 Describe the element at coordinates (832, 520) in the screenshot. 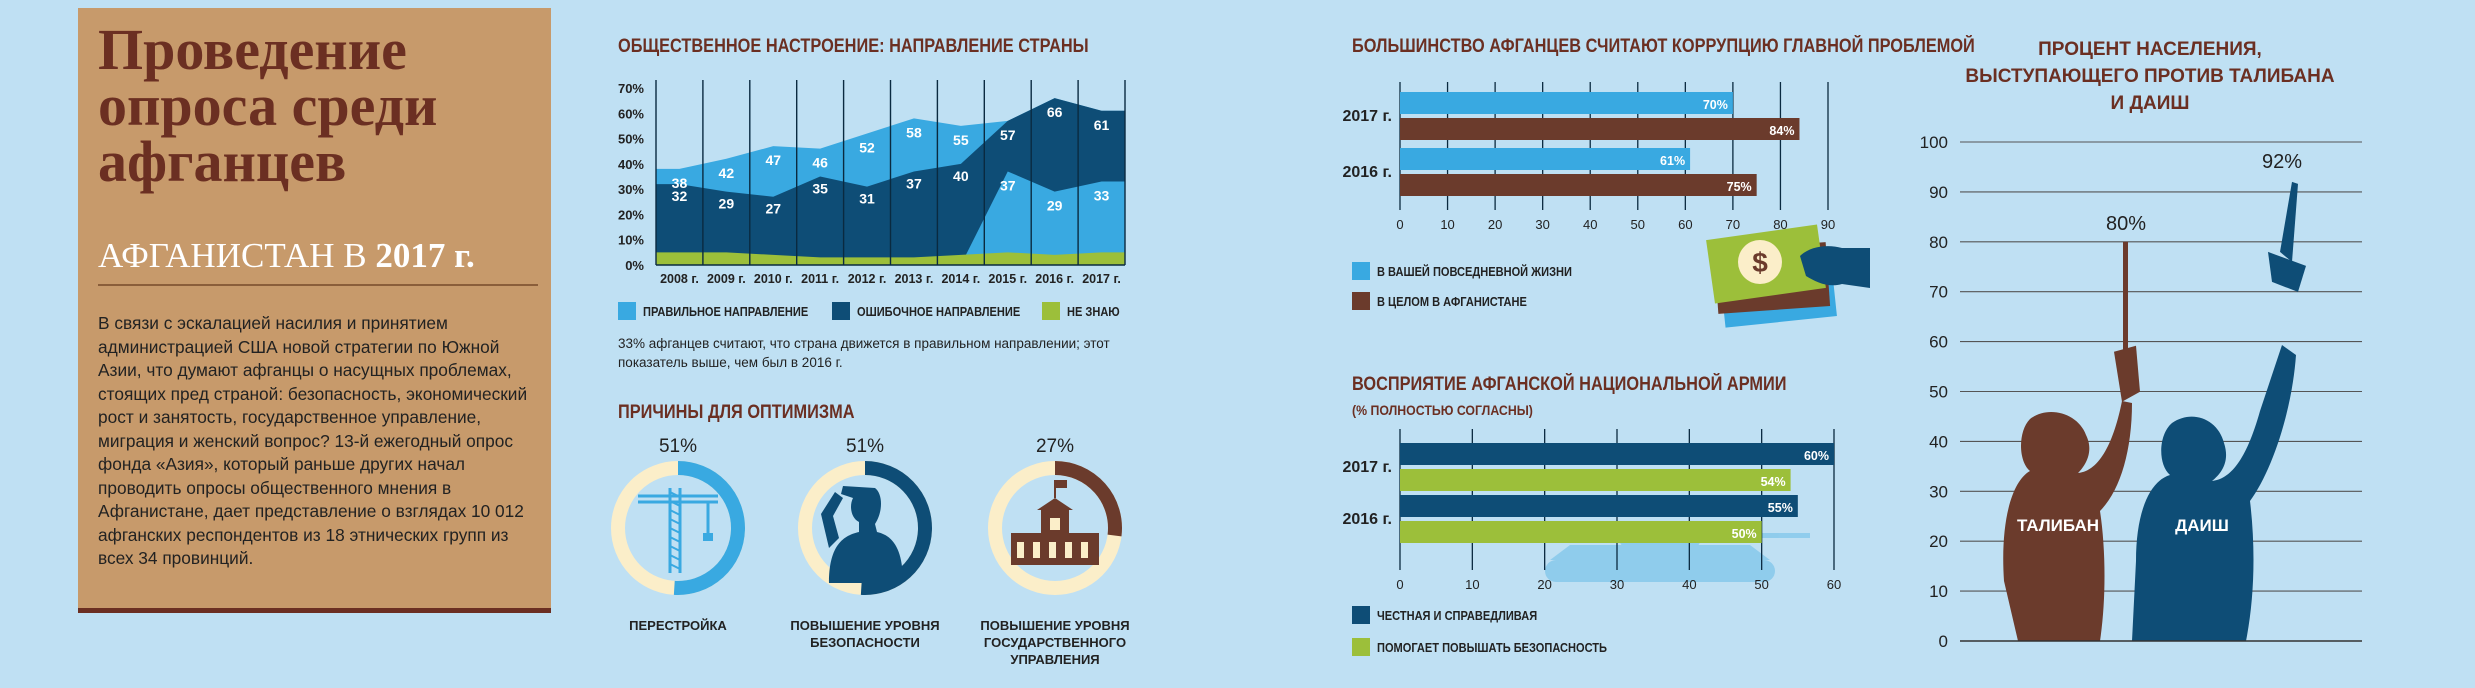

I see `soldier-arm` at that location.